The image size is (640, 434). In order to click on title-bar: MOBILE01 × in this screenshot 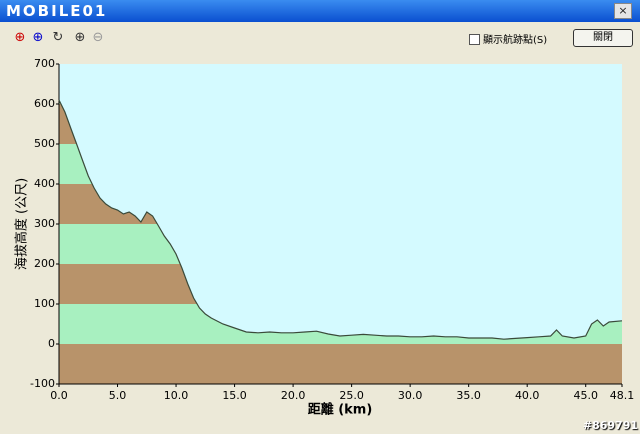, I will do `click(320, 11)`.